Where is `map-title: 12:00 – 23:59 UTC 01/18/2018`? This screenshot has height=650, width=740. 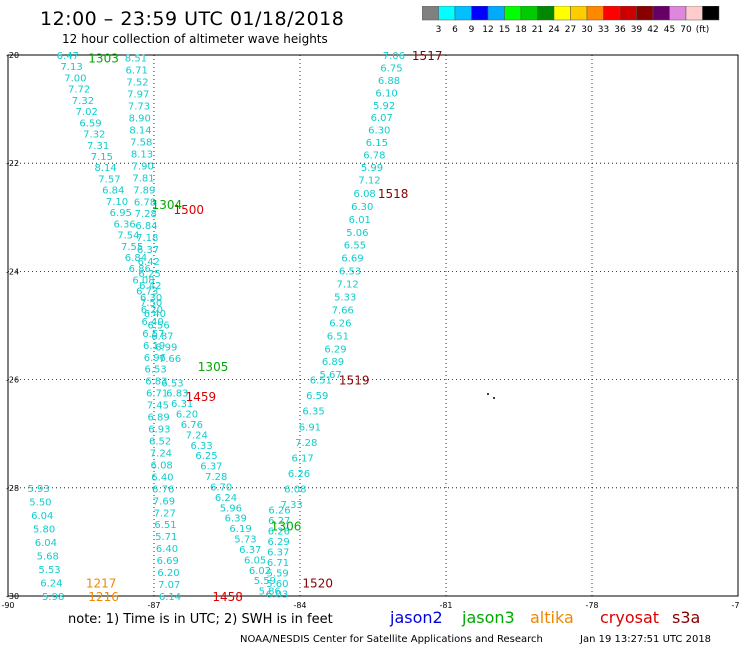
map-title: 12:00 – 23:59 UTC 01/18/2018 is located at coordinates (192, 19).